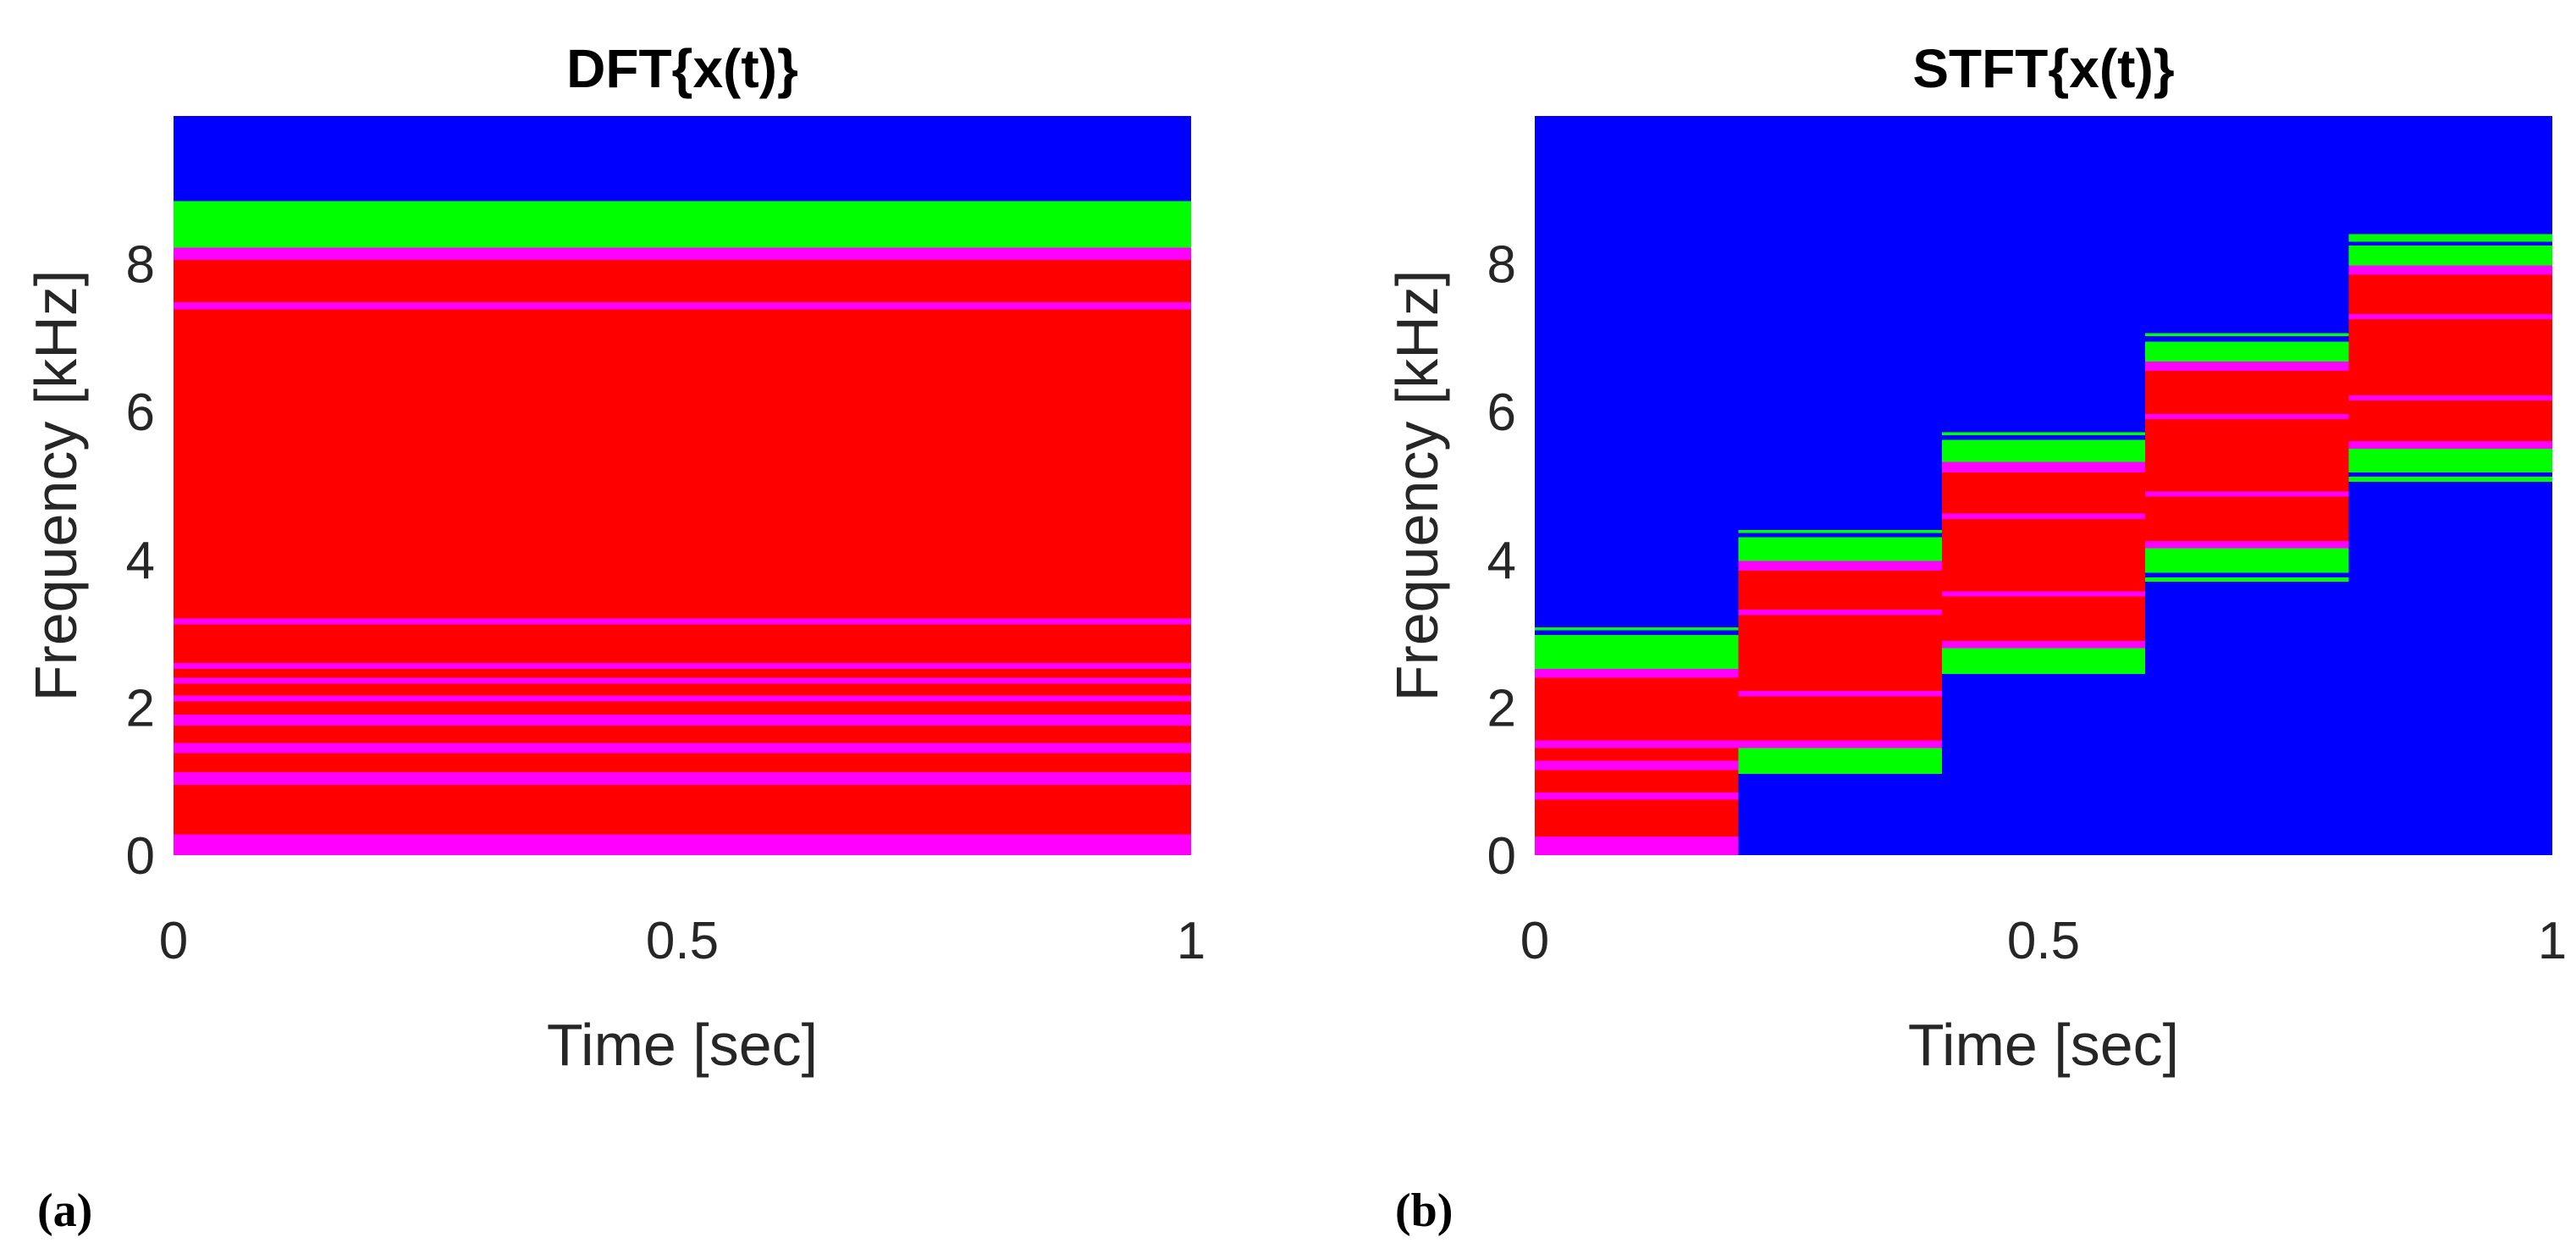 The width and height of the screenshot is (2576, 1248). I want to click on chart-title: STFT{x(t)}, so click(2043, 68).